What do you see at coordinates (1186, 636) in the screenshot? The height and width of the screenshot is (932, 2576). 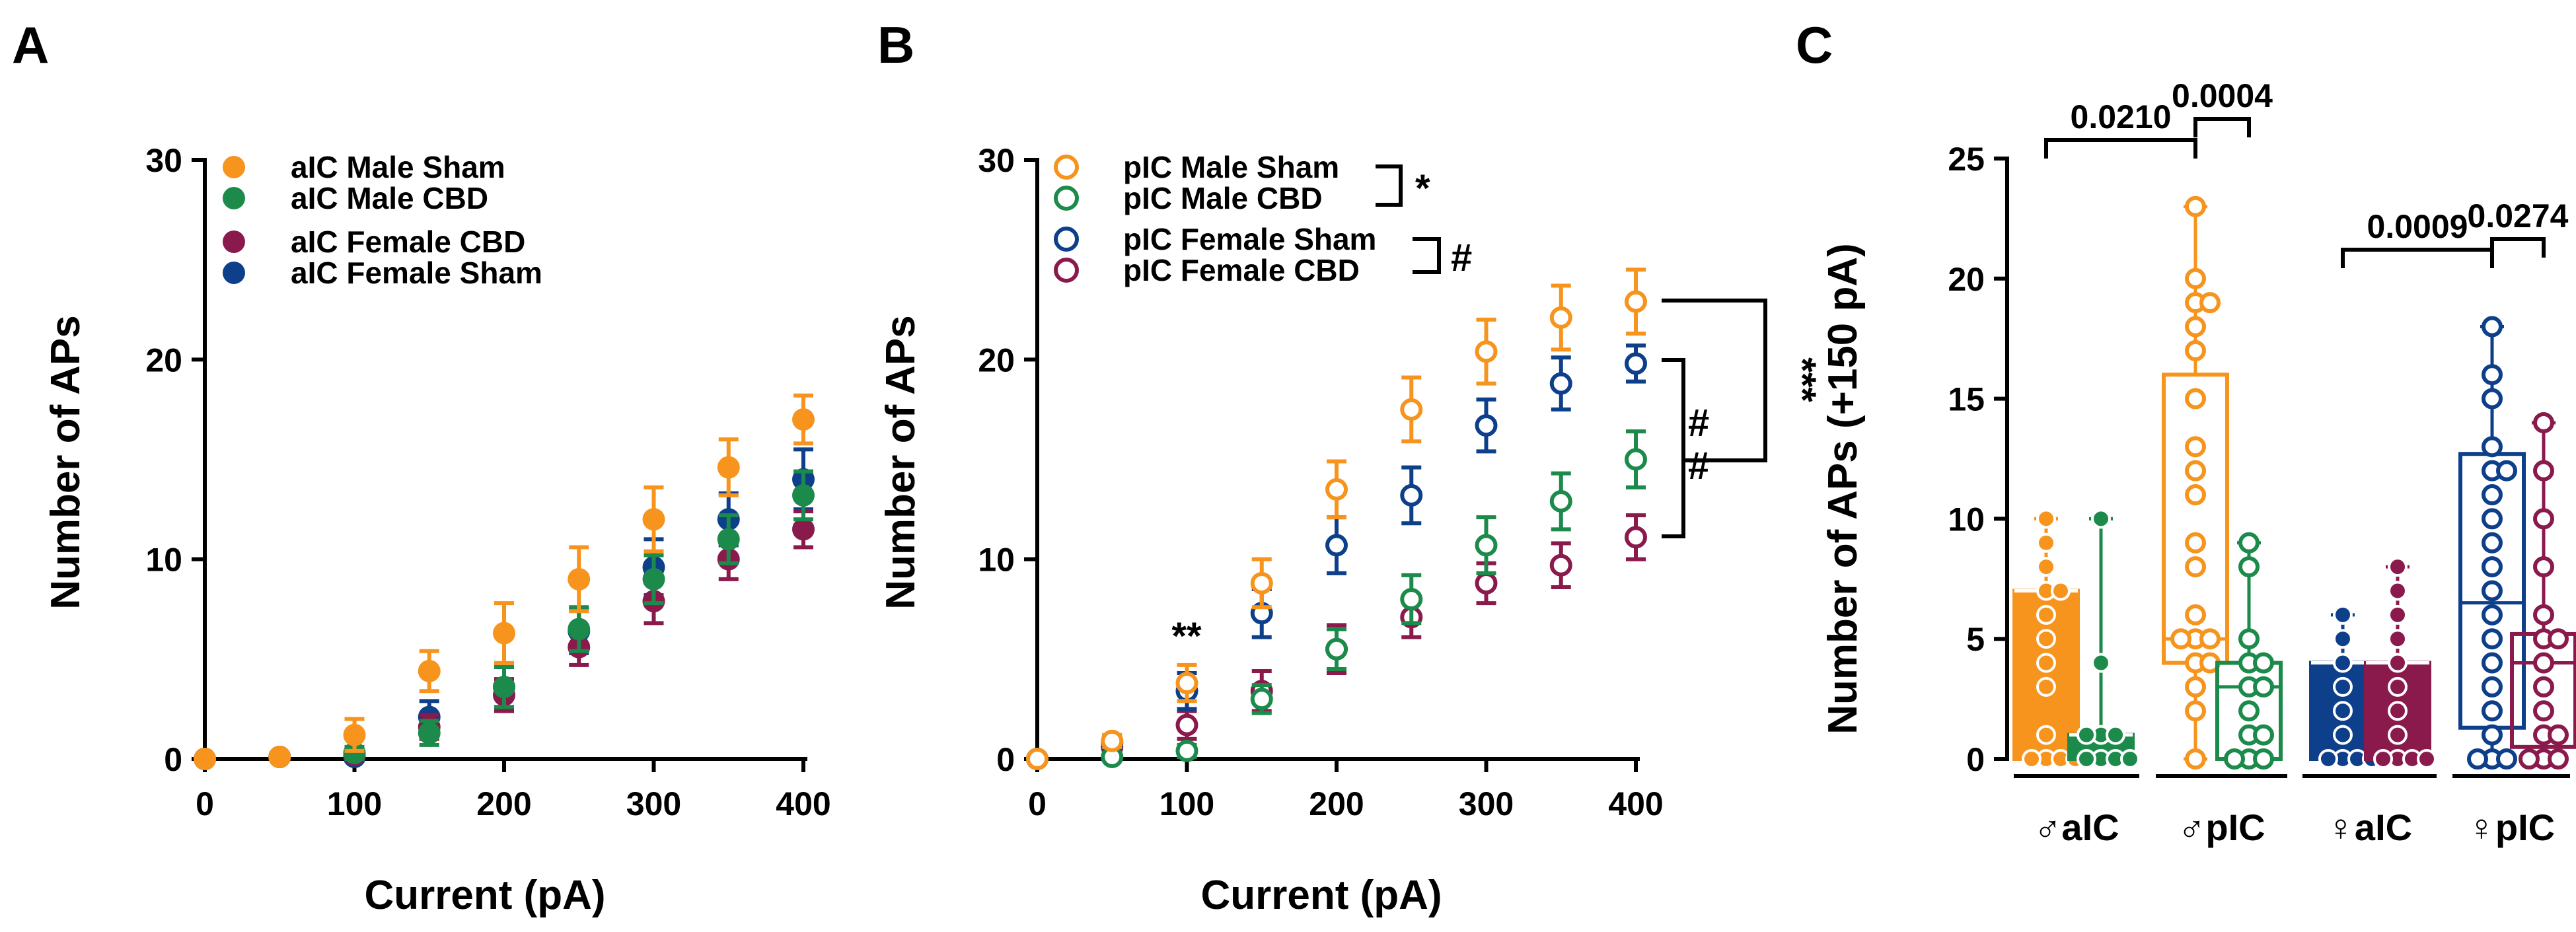 I see `sig-100pA: **` at bounding box center [1186, 636].